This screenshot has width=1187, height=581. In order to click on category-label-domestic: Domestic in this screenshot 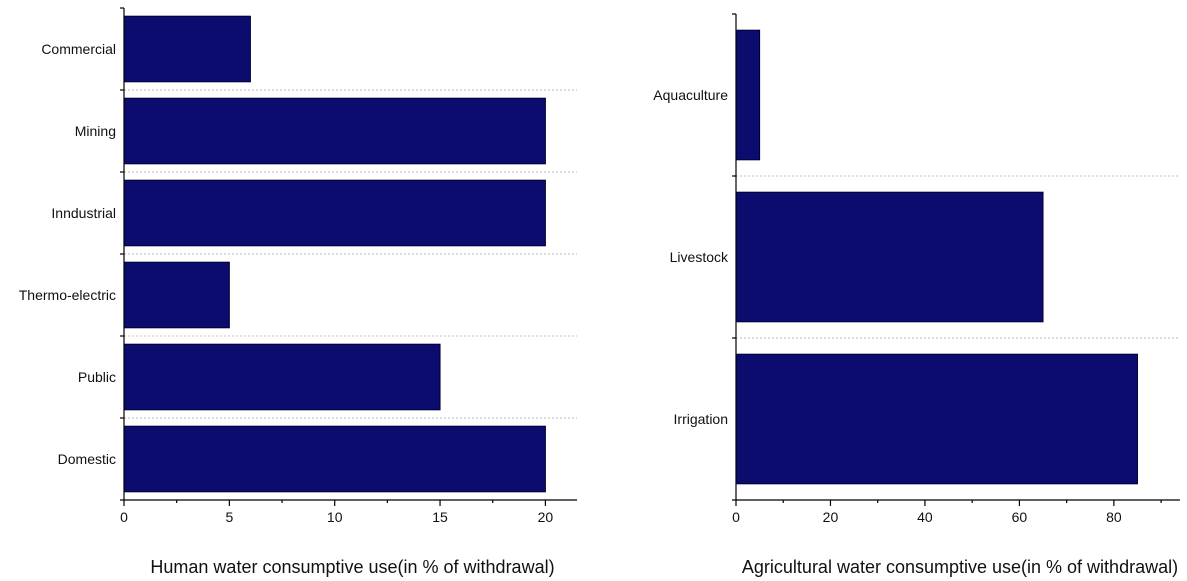, I will do `click(87, 459)`.